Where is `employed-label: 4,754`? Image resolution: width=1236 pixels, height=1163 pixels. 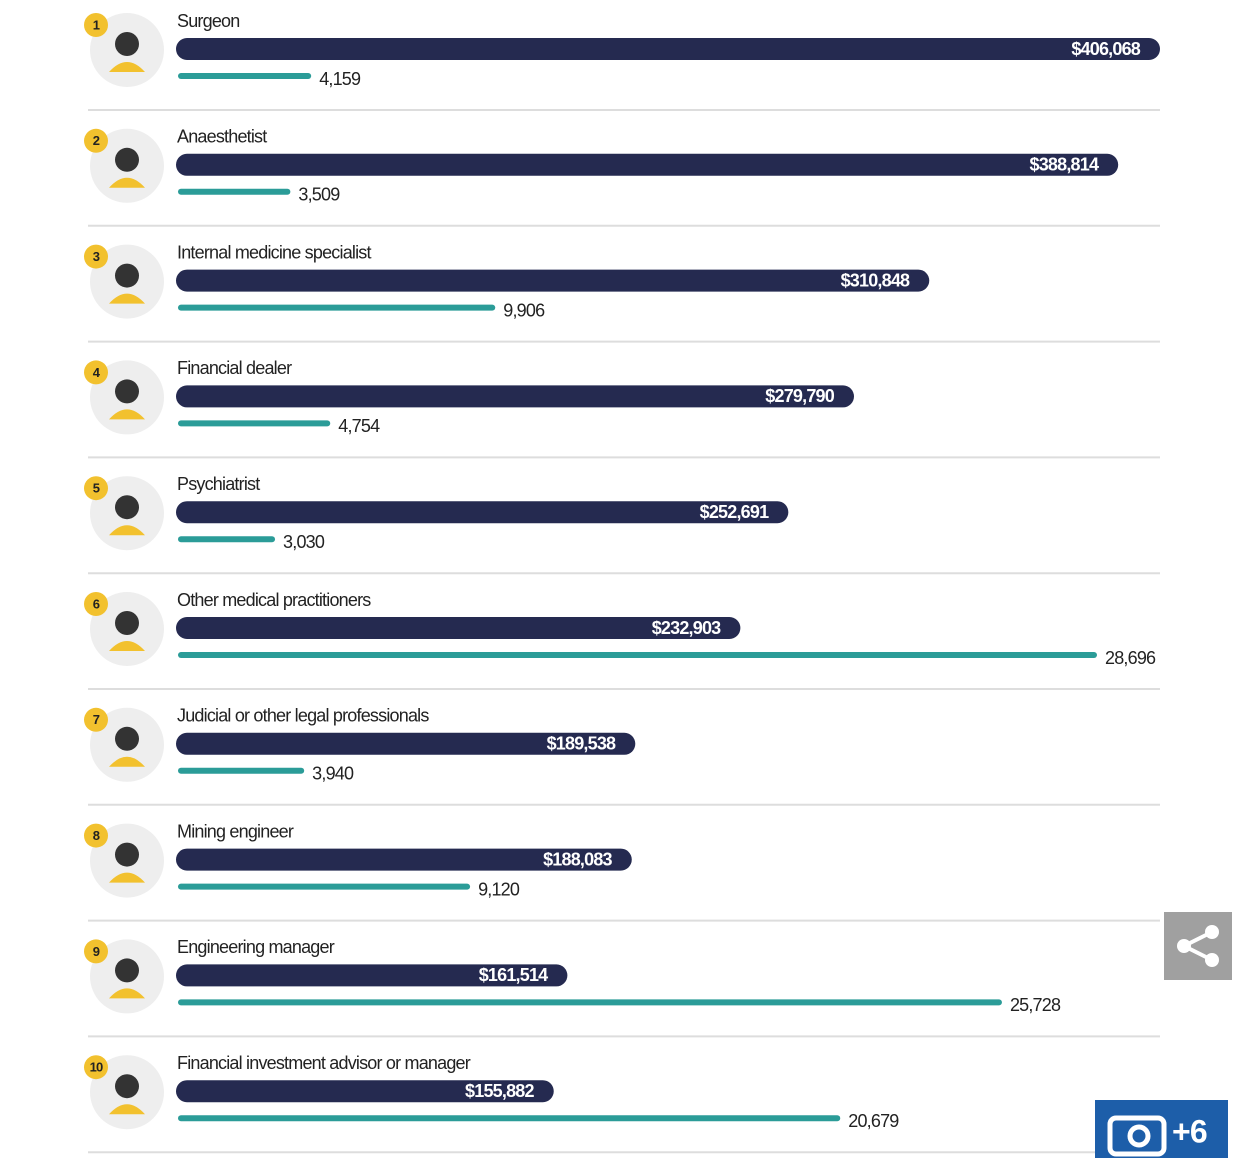 employed-label: 4,754 is located at coordinates (359, 426).